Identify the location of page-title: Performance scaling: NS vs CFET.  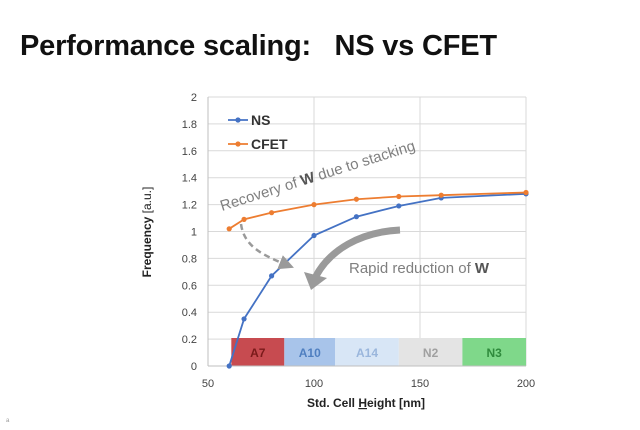
(258, 46).